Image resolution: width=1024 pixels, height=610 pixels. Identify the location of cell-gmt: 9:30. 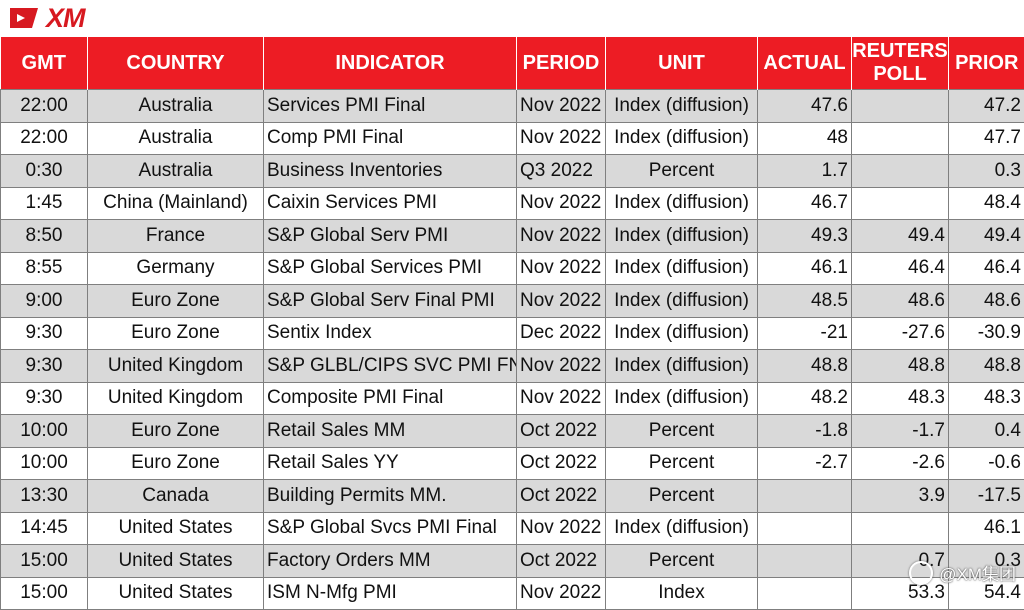
(44, 366).